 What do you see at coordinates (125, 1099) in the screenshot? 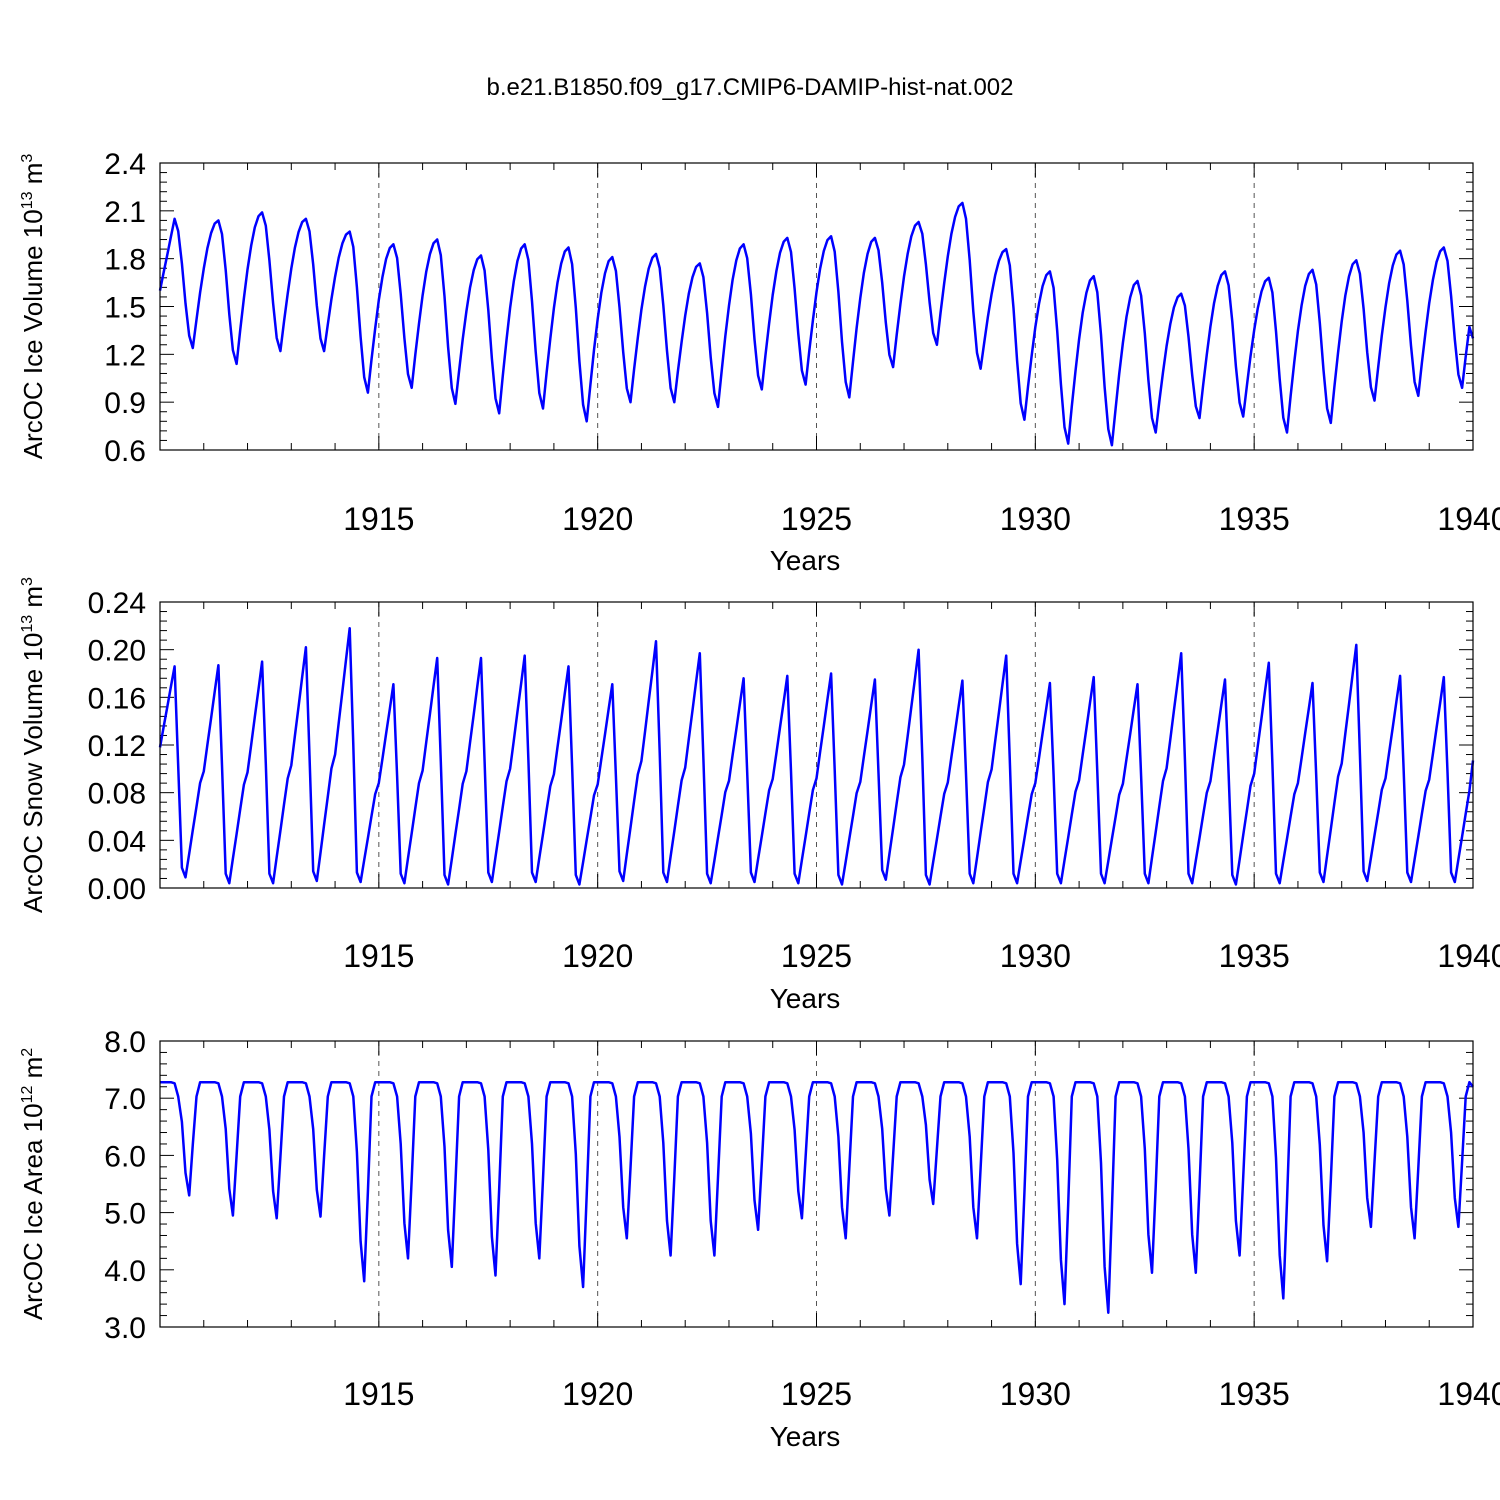
I see `y-tick-label: 7.0` at bounding box center [125, 1099].